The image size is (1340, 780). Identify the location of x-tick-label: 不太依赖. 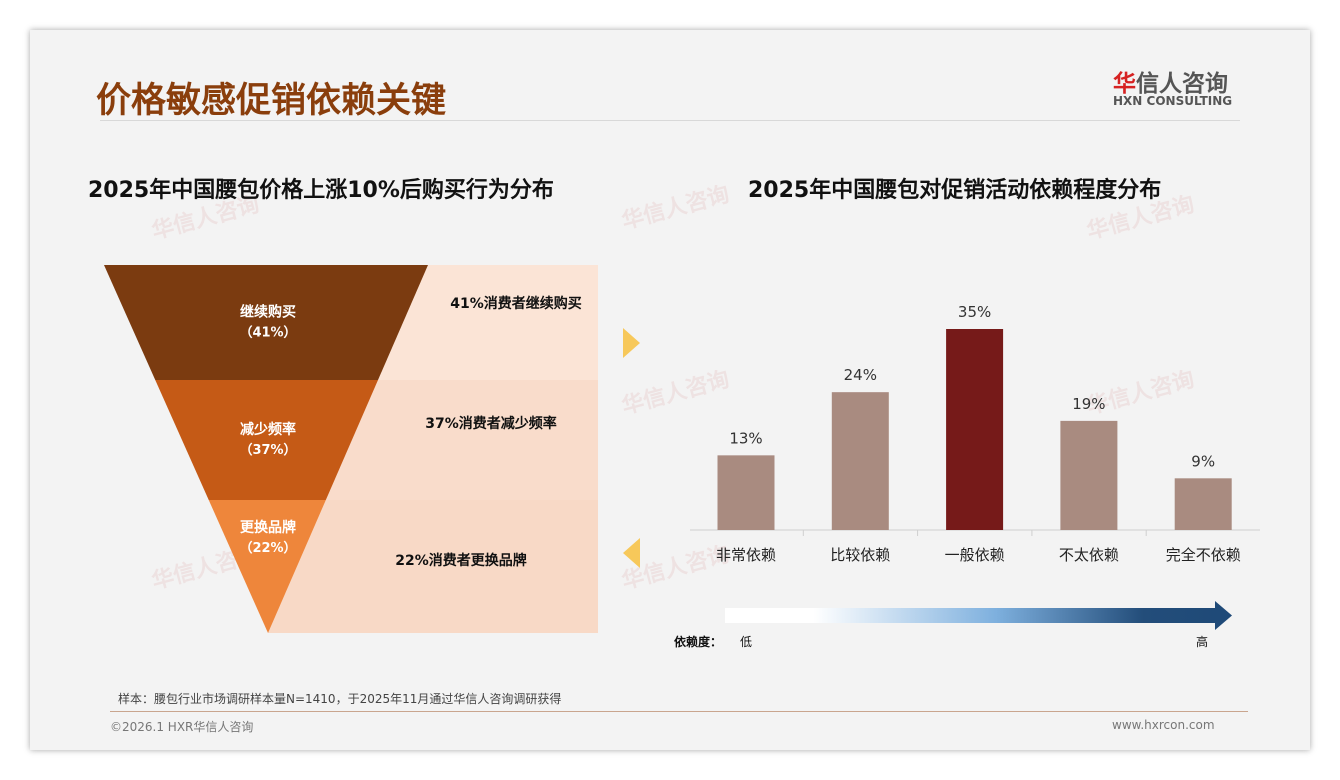
(1089, 555).